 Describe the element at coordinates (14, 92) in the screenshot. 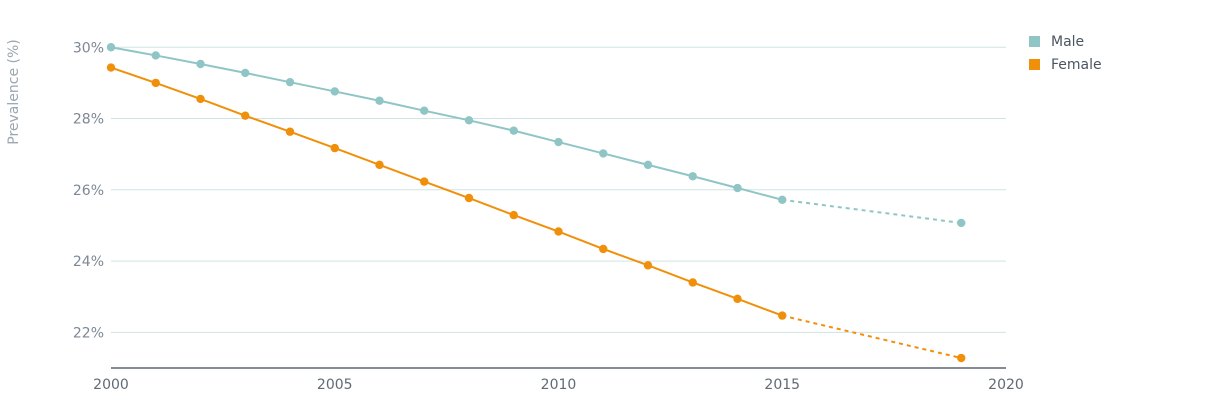

I see `y-axis-label: Prevalence (%)` at that location.